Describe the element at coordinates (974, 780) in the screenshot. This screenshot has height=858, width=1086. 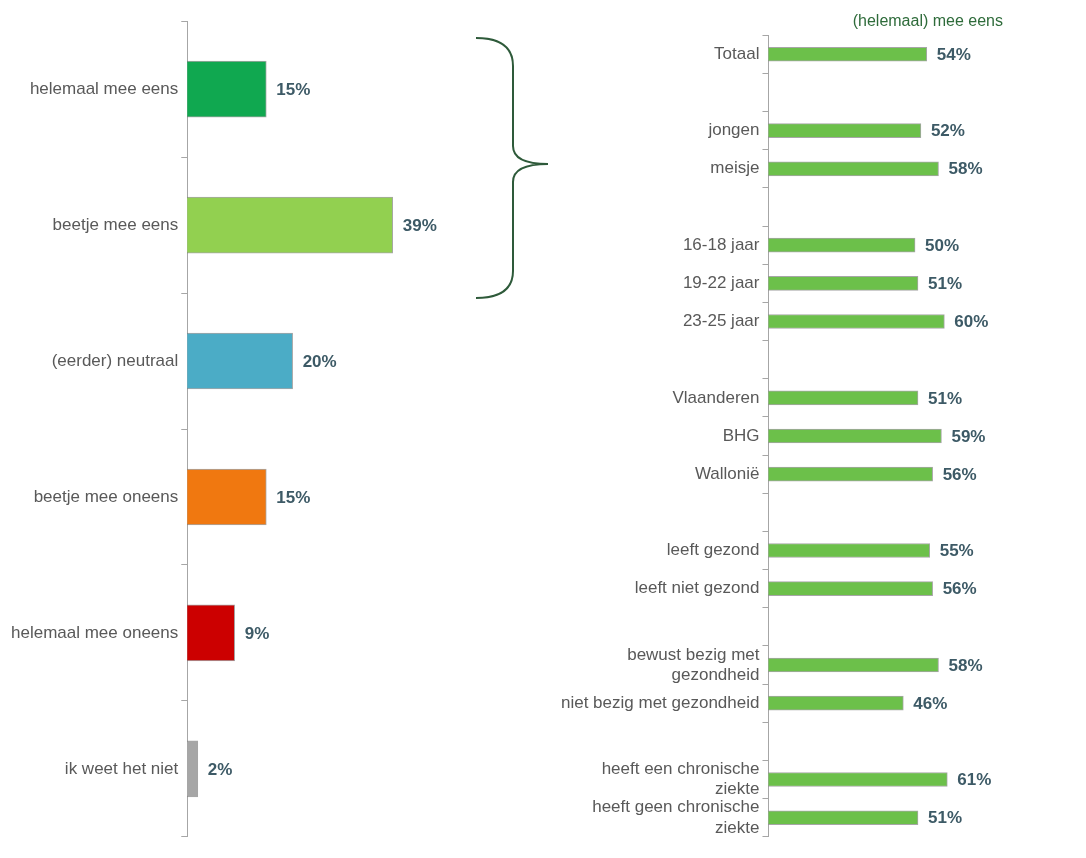
I see `data-label: 61%` at that location.